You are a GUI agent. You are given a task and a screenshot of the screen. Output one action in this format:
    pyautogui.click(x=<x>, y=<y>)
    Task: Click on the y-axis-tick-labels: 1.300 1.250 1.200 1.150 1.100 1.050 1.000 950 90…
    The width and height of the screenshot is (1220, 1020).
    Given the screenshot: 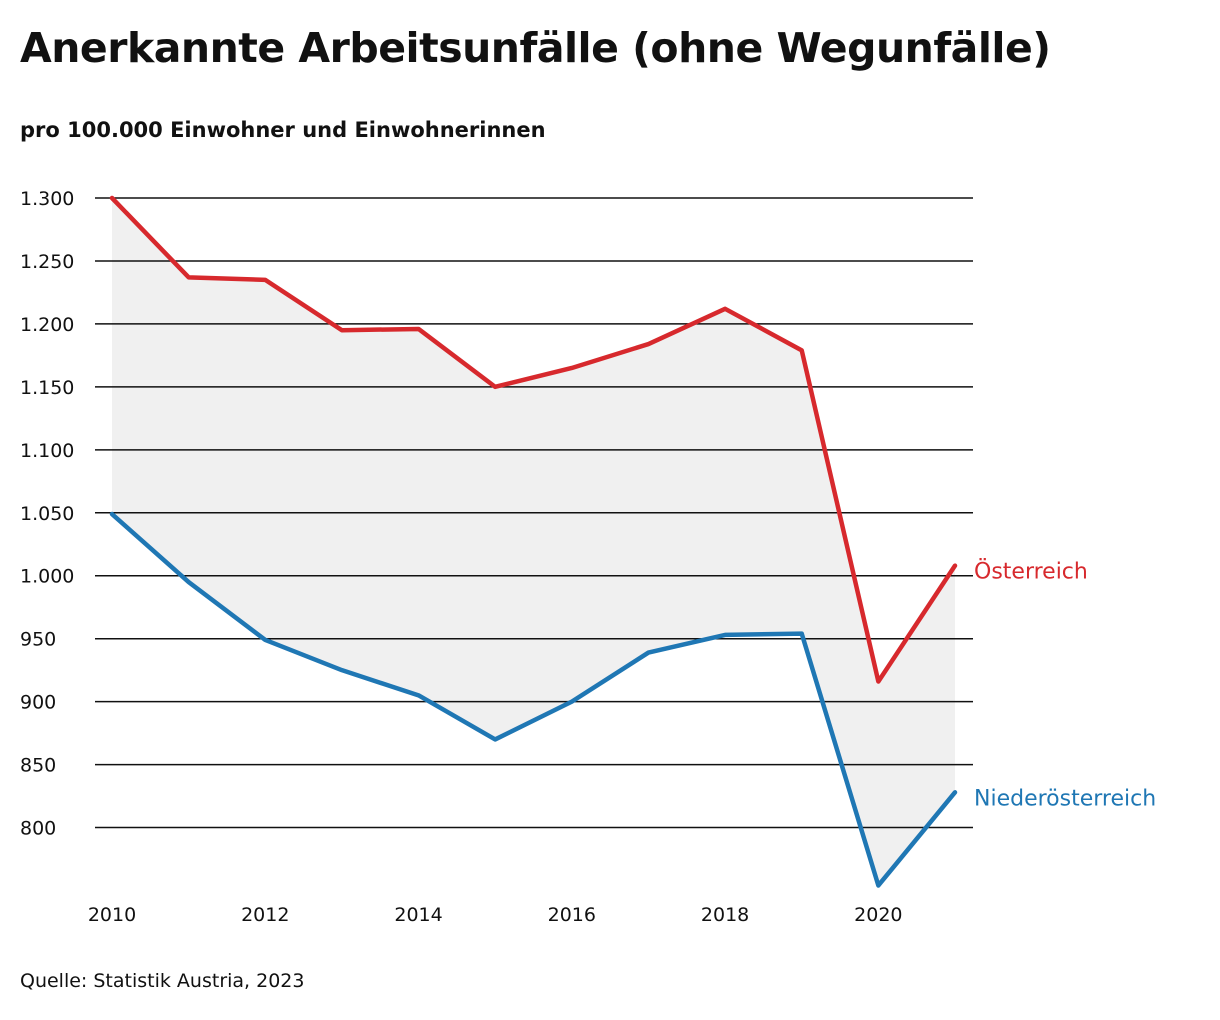 What is the action you would take?
    pyautogui.click(x=47, y=514)
    